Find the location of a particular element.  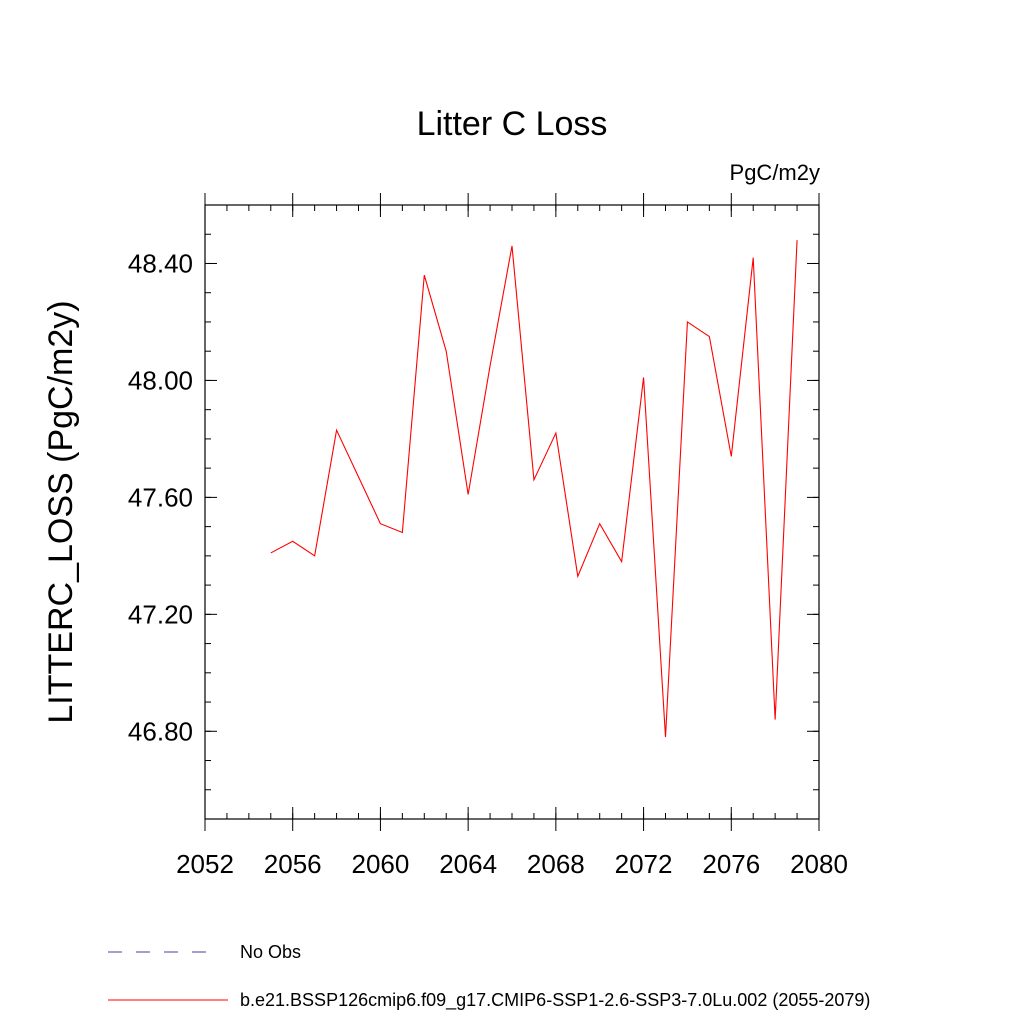

y-axis-label: LITTERC_LOSS (PgC/m2y) is located at coordinates (61, 511).